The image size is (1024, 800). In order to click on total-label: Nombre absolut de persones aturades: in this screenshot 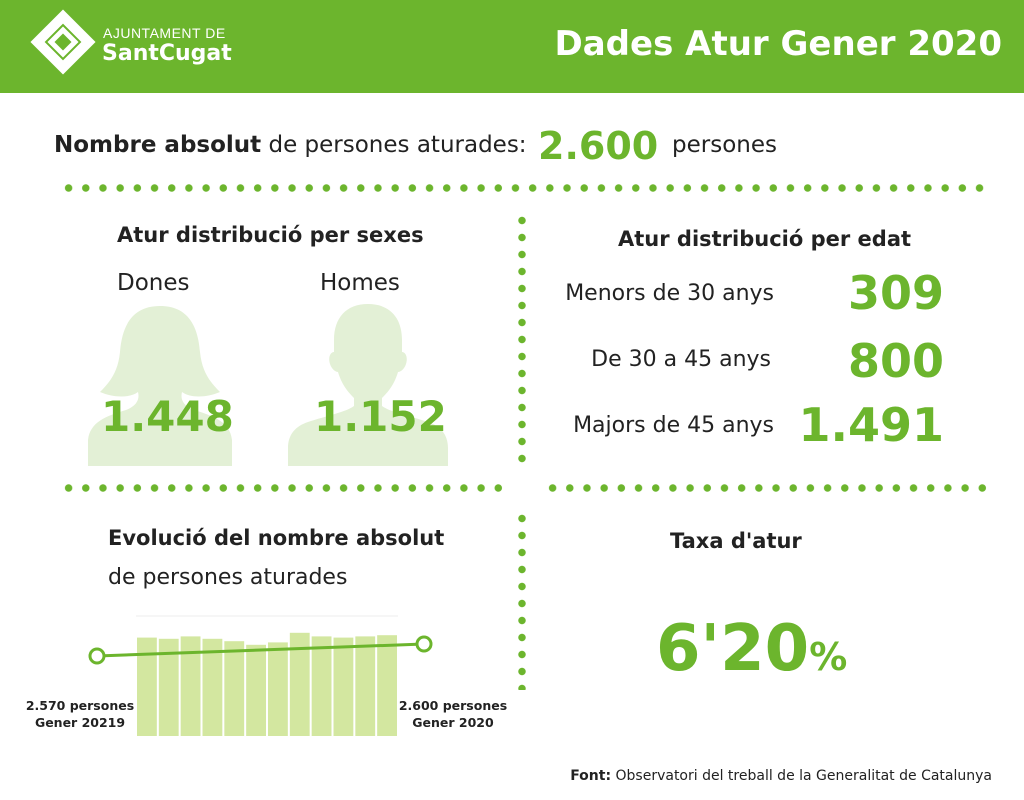, I will do `click(290, 145)`.